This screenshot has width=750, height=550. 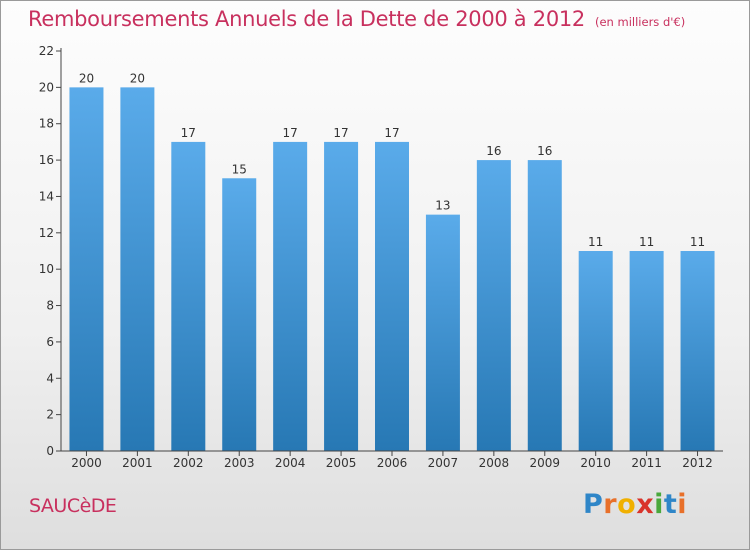 I want to click on y-tick-label: 22, so click(x=46, y=51).